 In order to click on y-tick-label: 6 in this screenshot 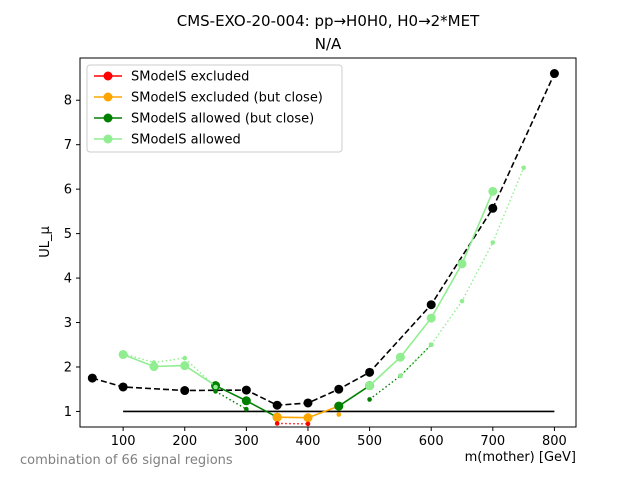, I will do `click(68, 190)`.